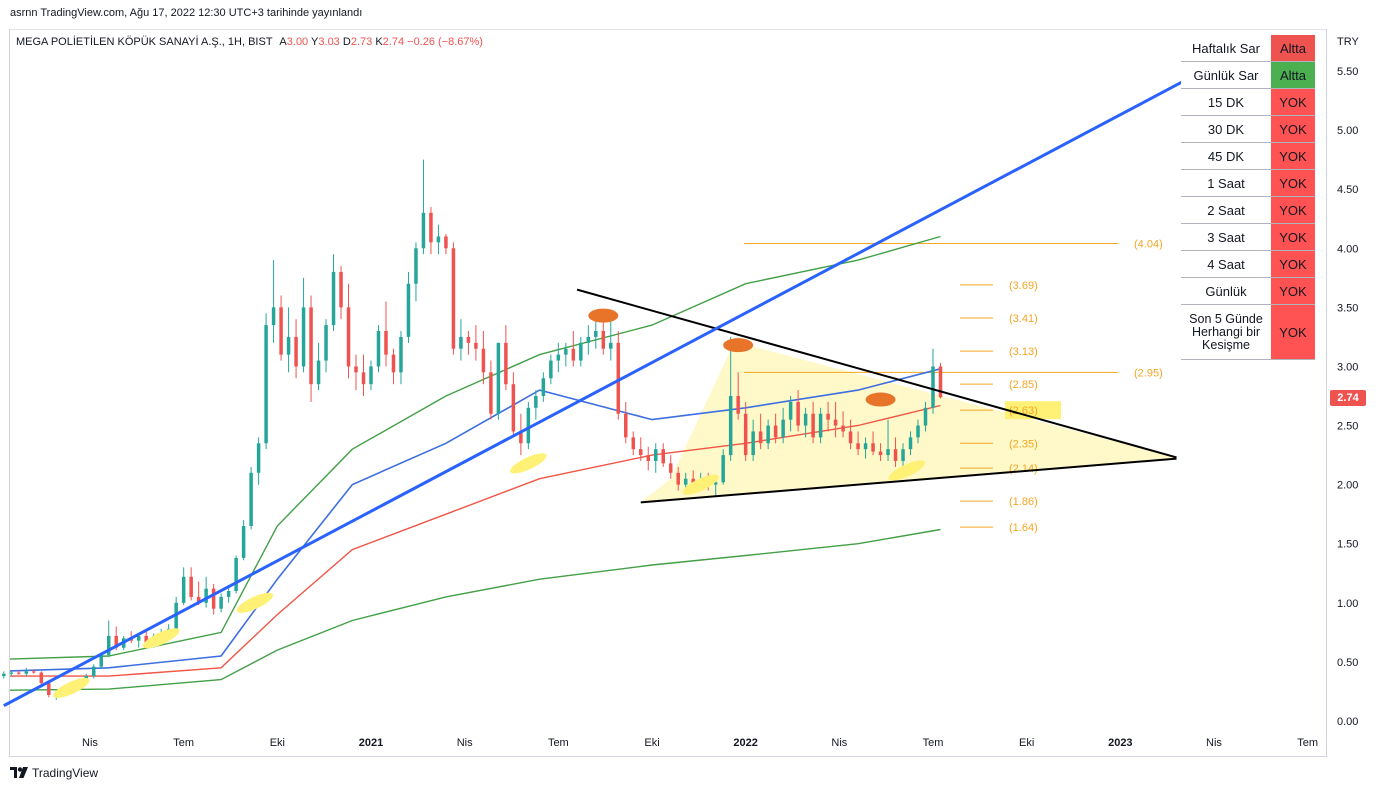 This screenshot has width=1386, height=791. What do you see at coordinates (1293, 48) in the screenshot?
I see `status-row-value: Altta` at bounding box center [1293, 48].